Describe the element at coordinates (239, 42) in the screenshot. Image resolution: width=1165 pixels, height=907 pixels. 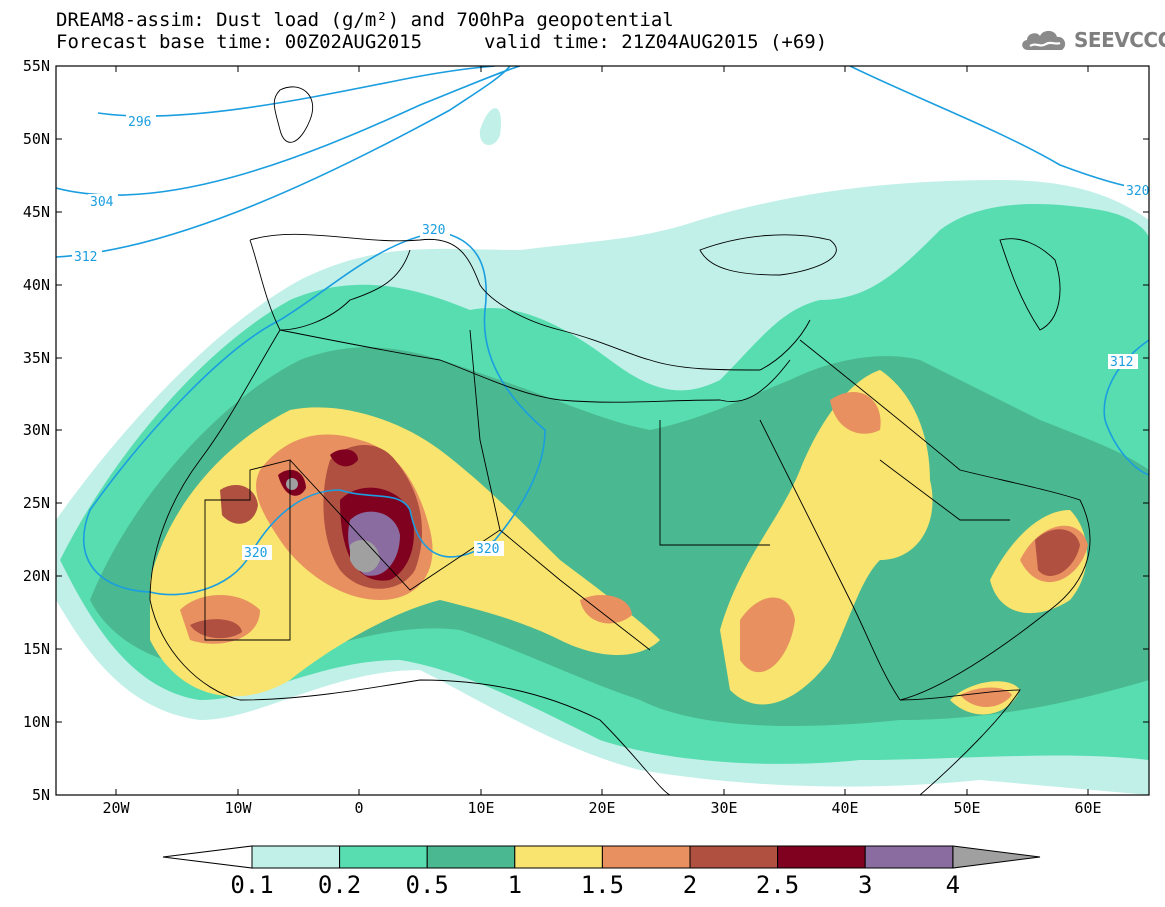
I see `base-time: Forecast base time: 00Z02AUG2015` at that location.